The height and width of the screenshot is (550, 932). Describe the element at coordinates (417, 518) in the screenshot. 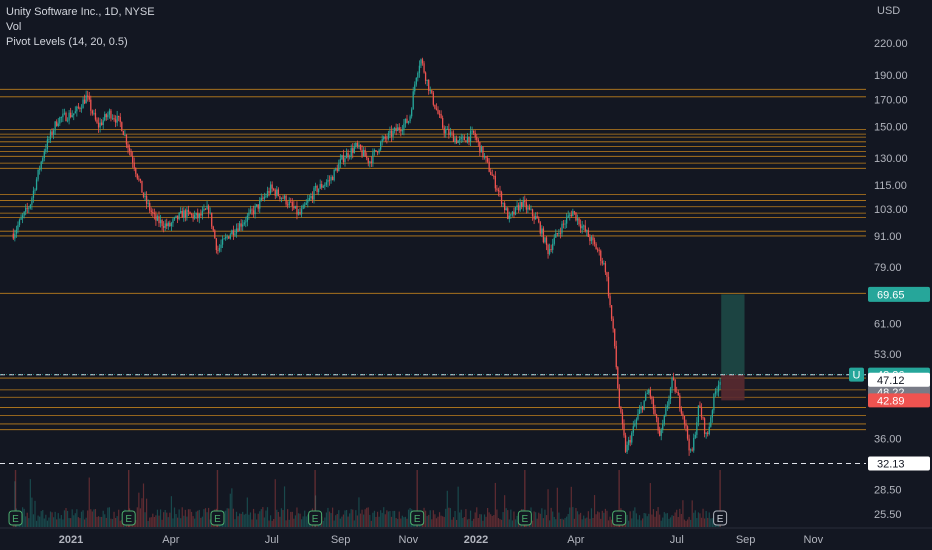

I see `earnings-marker: E` at that location.